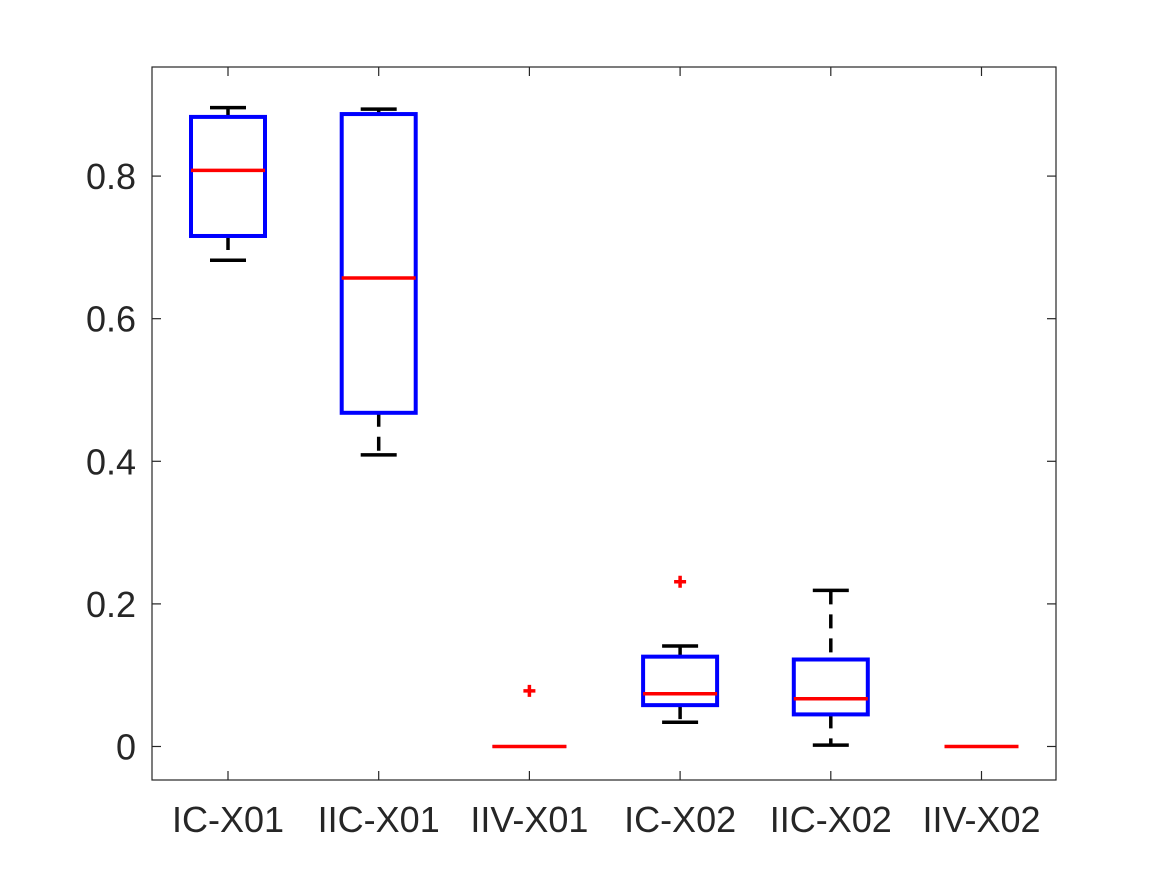  I want to click on y-tick-label: 0.8, so click(111, 176).